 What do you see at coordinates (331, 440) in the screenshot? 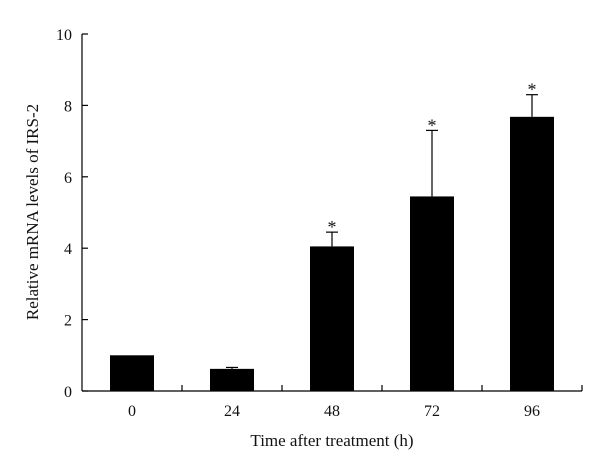
I see `x-axis-title: Time after treatment (h)` at bounding box center [331, 440].